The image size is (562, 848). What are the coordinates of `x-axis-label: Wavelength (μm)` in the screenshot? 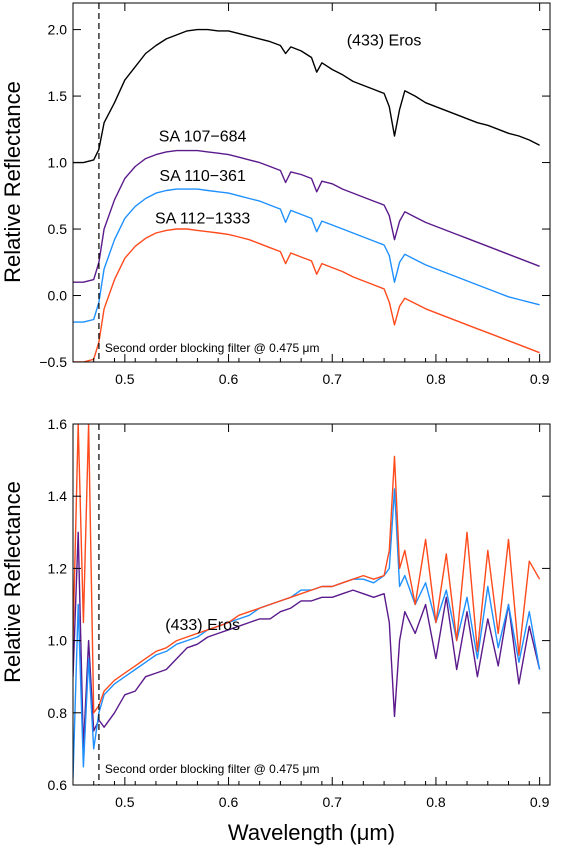 It's located at (311, 832).